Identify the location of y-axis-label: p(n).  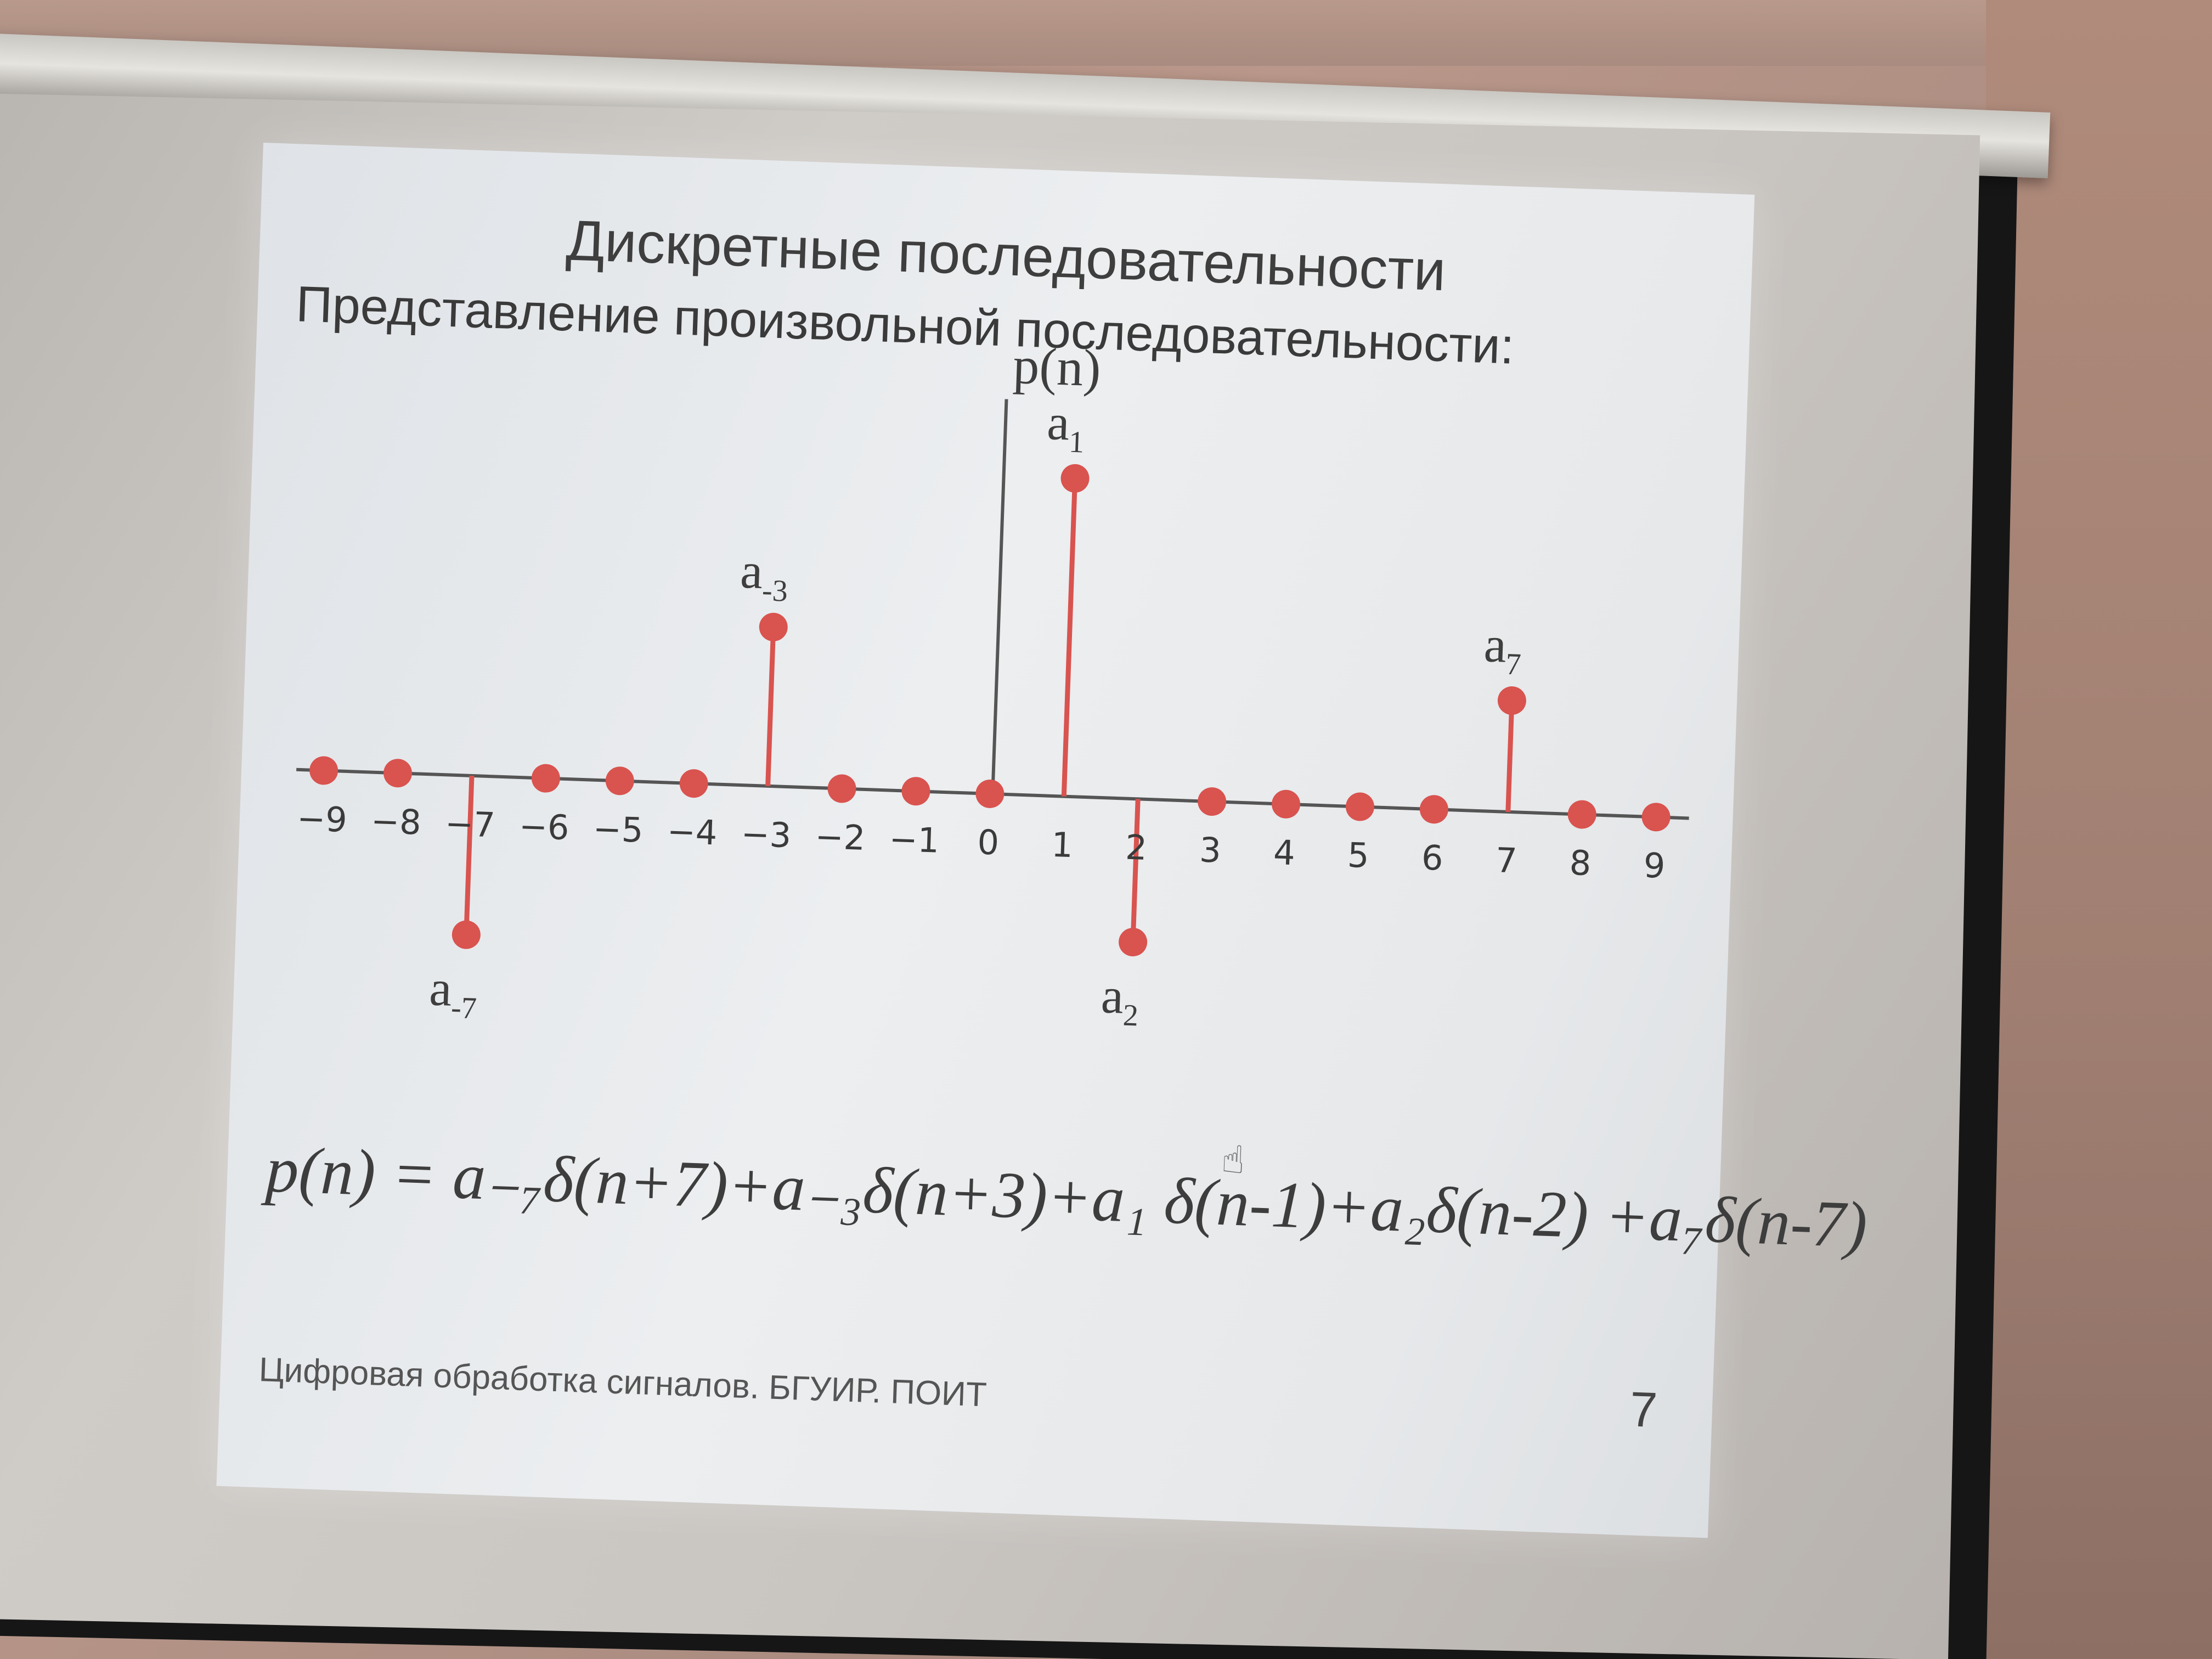
(1057, 367).